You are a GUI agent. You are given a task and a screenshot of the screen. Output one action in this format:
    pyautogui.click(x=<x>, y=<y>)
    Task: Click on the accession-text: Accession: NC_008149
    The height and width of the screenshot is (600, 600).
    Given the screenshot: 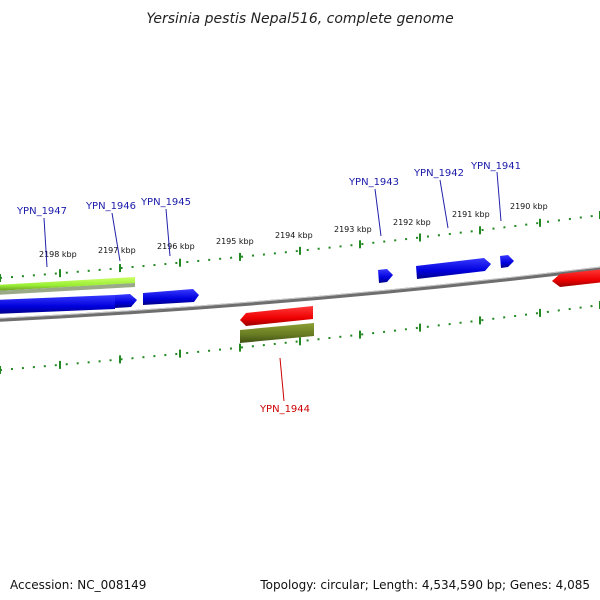 What is the action you would take?
    pyautogui.click(x=78, y=585)
    